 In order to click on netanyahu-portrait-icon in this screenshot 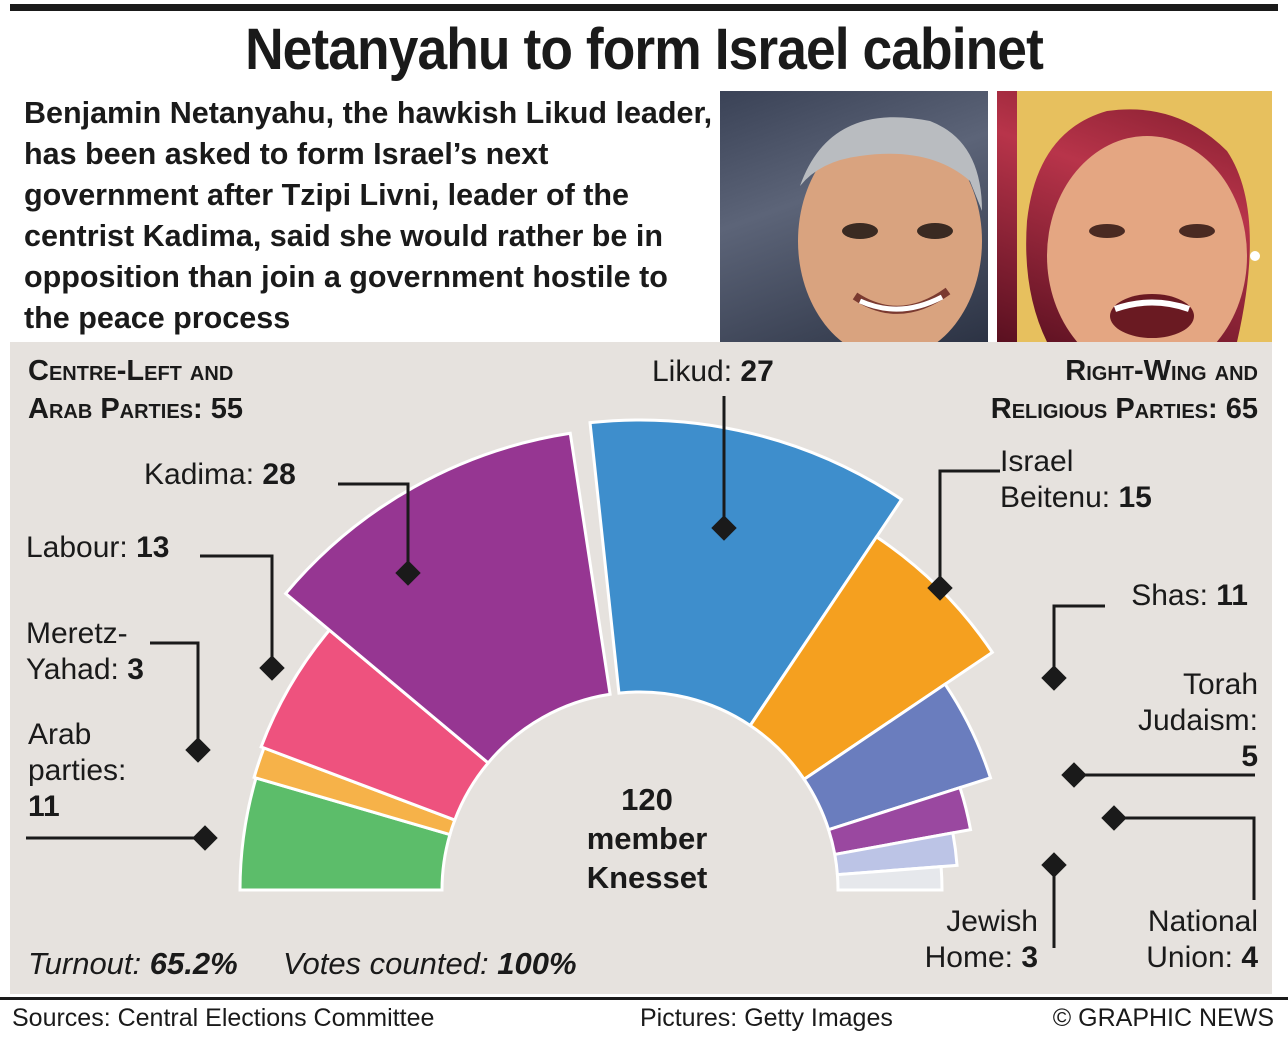, I will do `click(890, 229)`.